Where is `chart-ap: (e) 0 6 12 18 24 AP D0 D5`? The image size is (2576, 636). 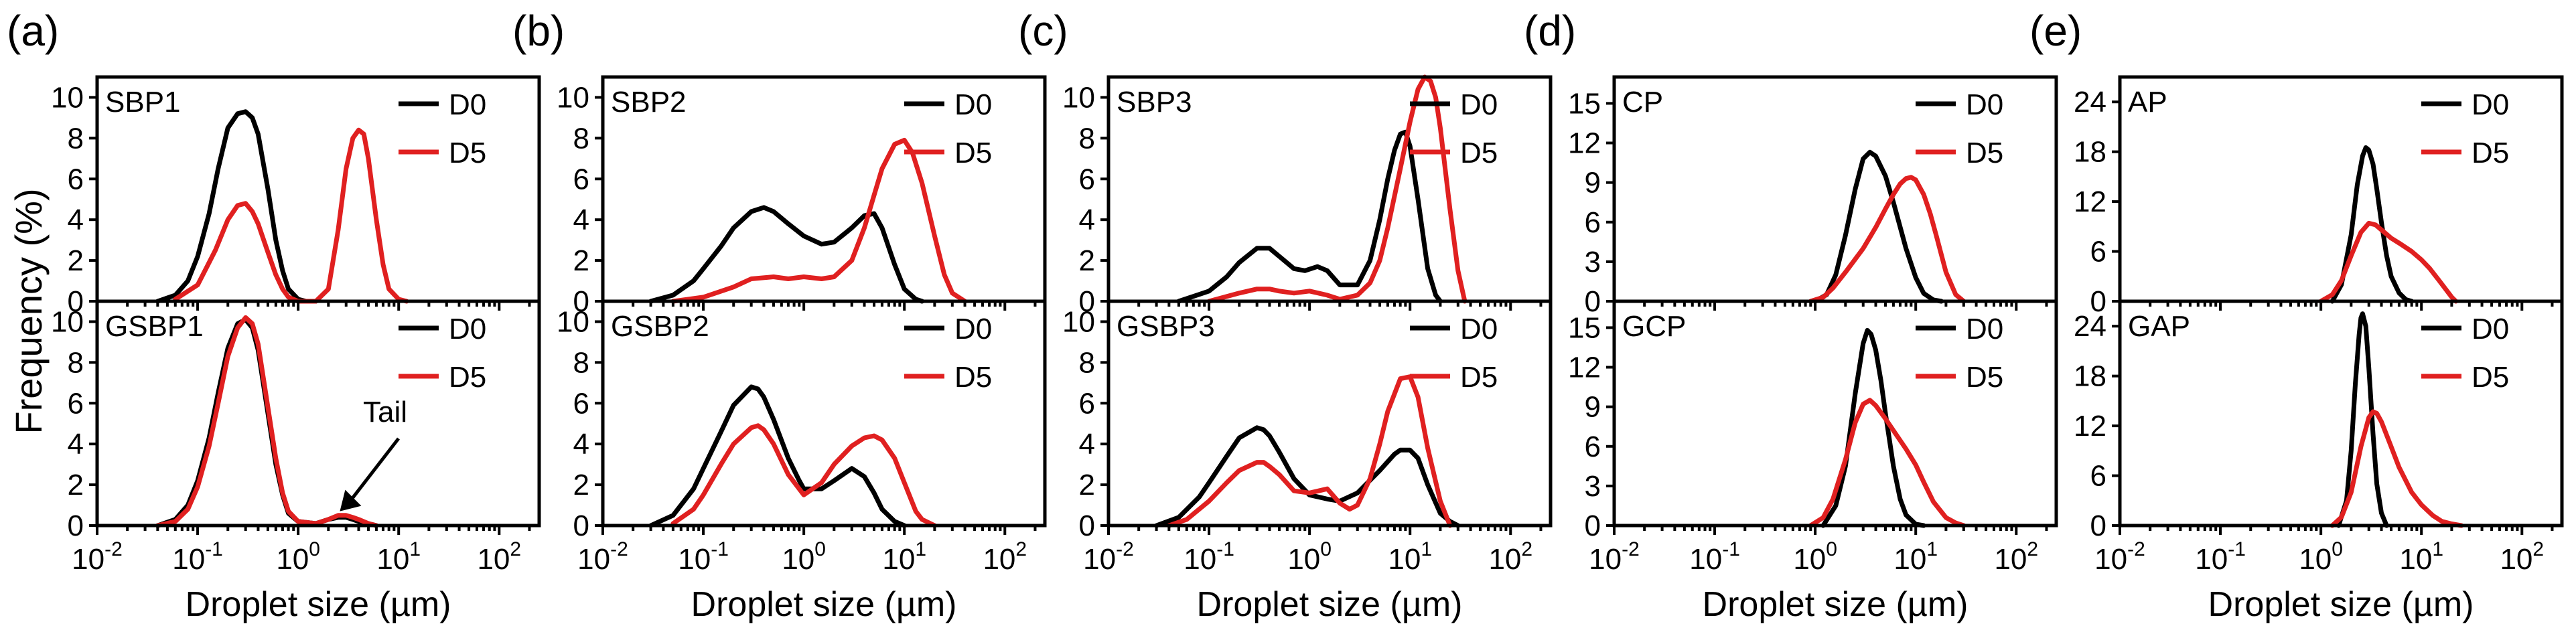
chart-ap: (e) 0 6 12 18 24 AP D0 D5 is located at coordinates (2296, 162).